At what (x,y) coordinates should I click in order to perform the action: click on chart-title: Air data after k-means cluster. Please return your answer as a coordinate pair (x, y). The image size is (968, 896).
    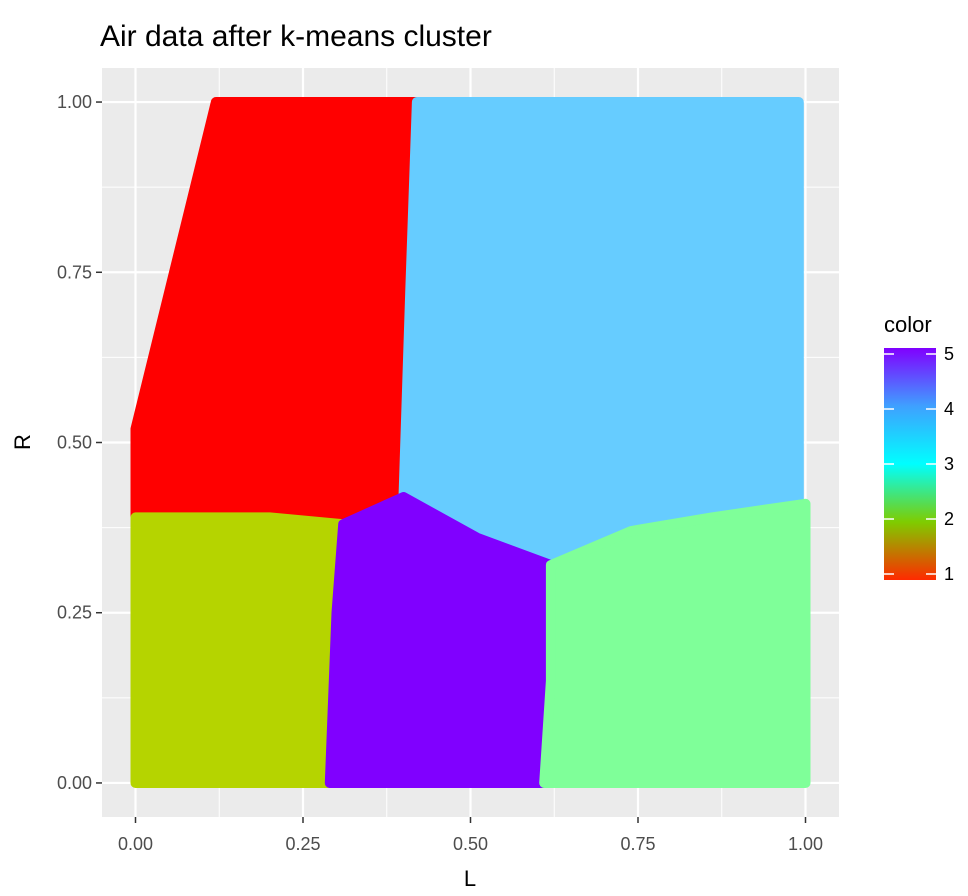
    Looking at the image, I should click on (296, 36).